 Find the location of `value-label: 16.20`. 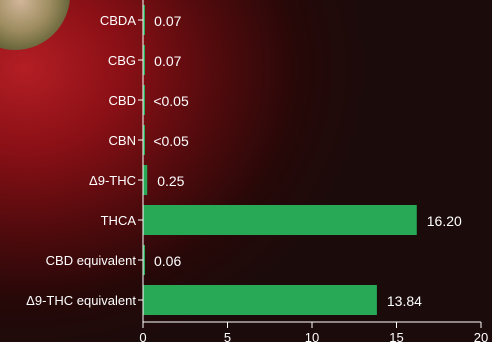

value-label: 16.20 is located at coordinates (444, 221).